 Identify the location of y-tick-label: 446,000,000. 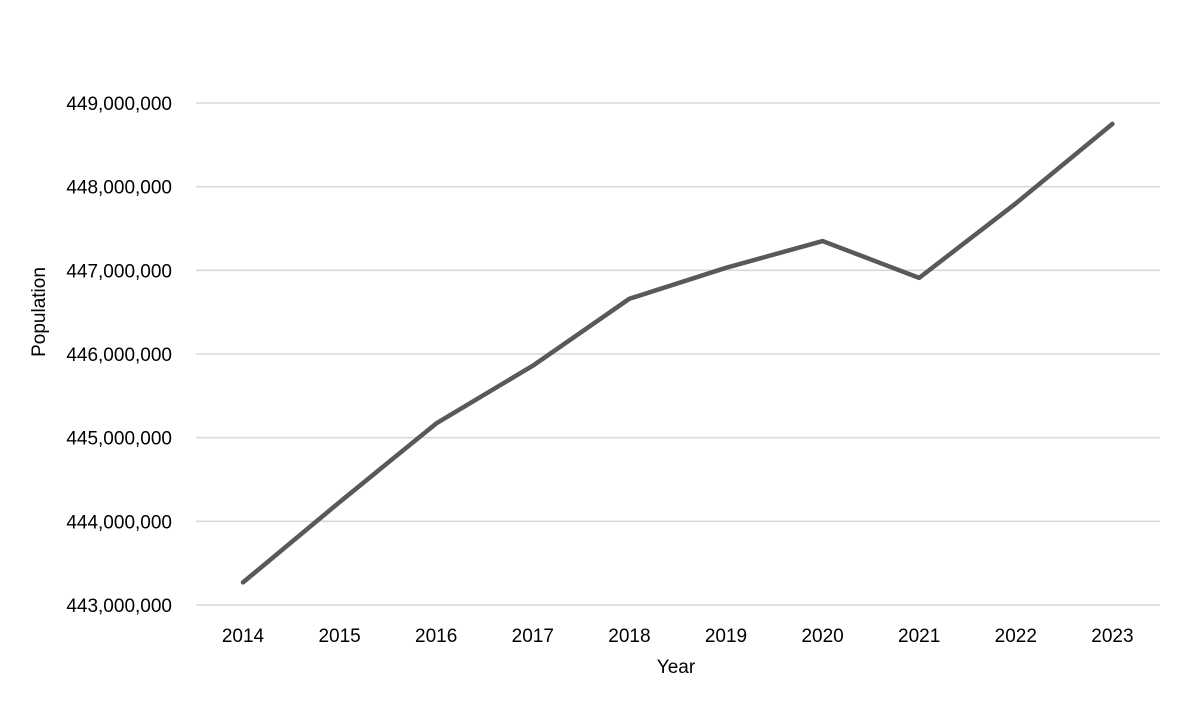
(119, 355).